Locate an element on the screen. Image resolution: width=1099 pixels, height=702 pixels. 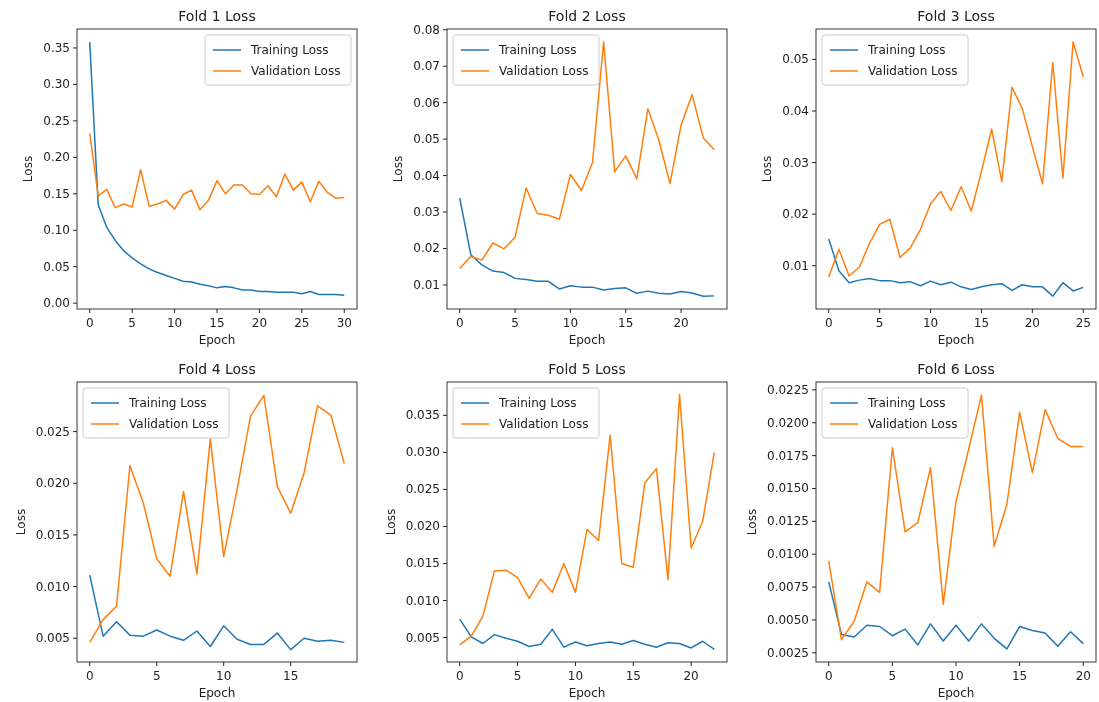
y-tick-label: 0.35 is located at coordinates (56, 47).